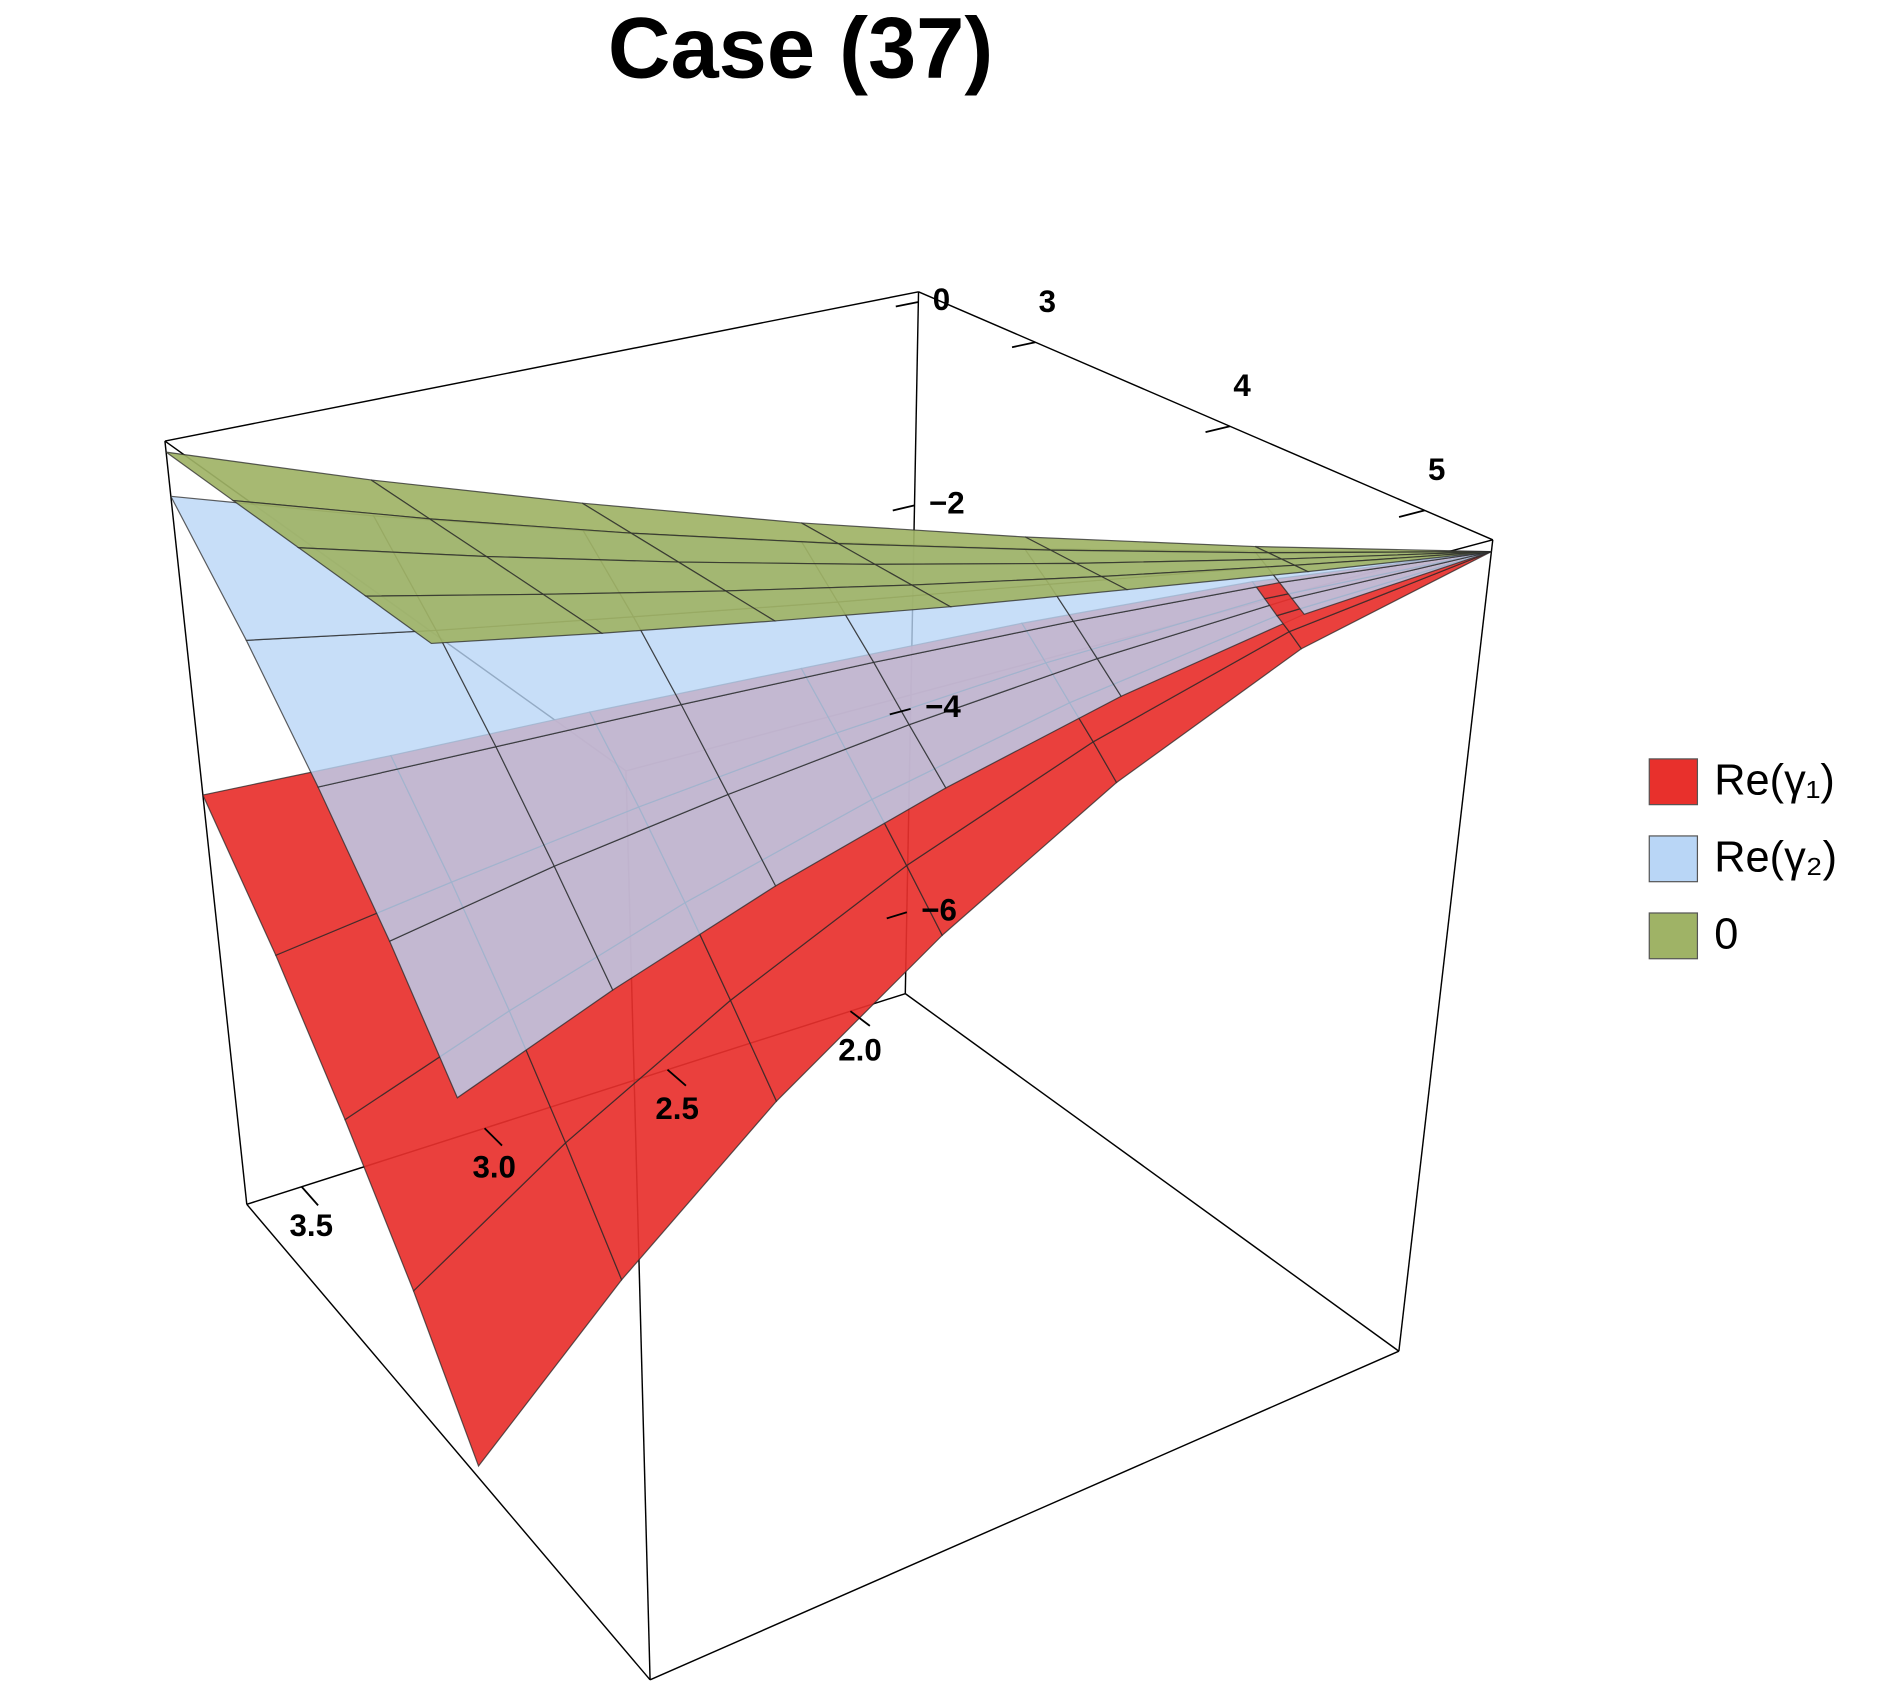 This screenshot has height=1708, width=1878. I want to click on x-tick-label: 2.0, so click(860, 1049).